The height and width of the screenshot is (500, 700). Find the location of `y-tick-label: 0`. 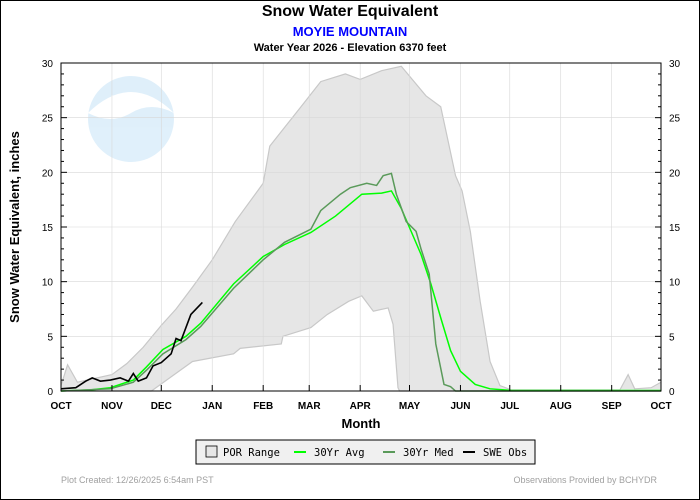

y-tick-label: 0 is located at coordinates (50, 392).